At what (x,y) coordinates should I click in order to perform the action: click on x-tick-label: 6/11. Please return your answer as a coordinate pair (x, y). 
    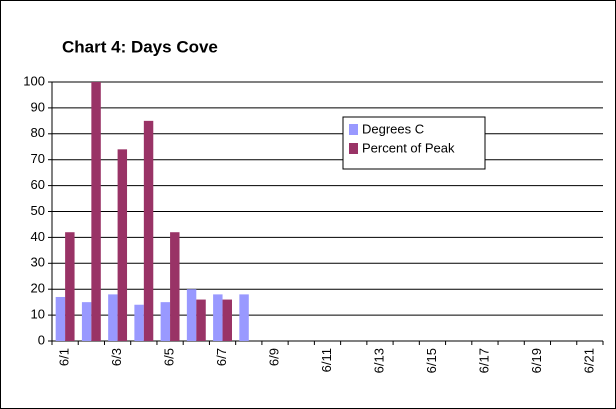
    Looking at the image, I should click on (326, 360).